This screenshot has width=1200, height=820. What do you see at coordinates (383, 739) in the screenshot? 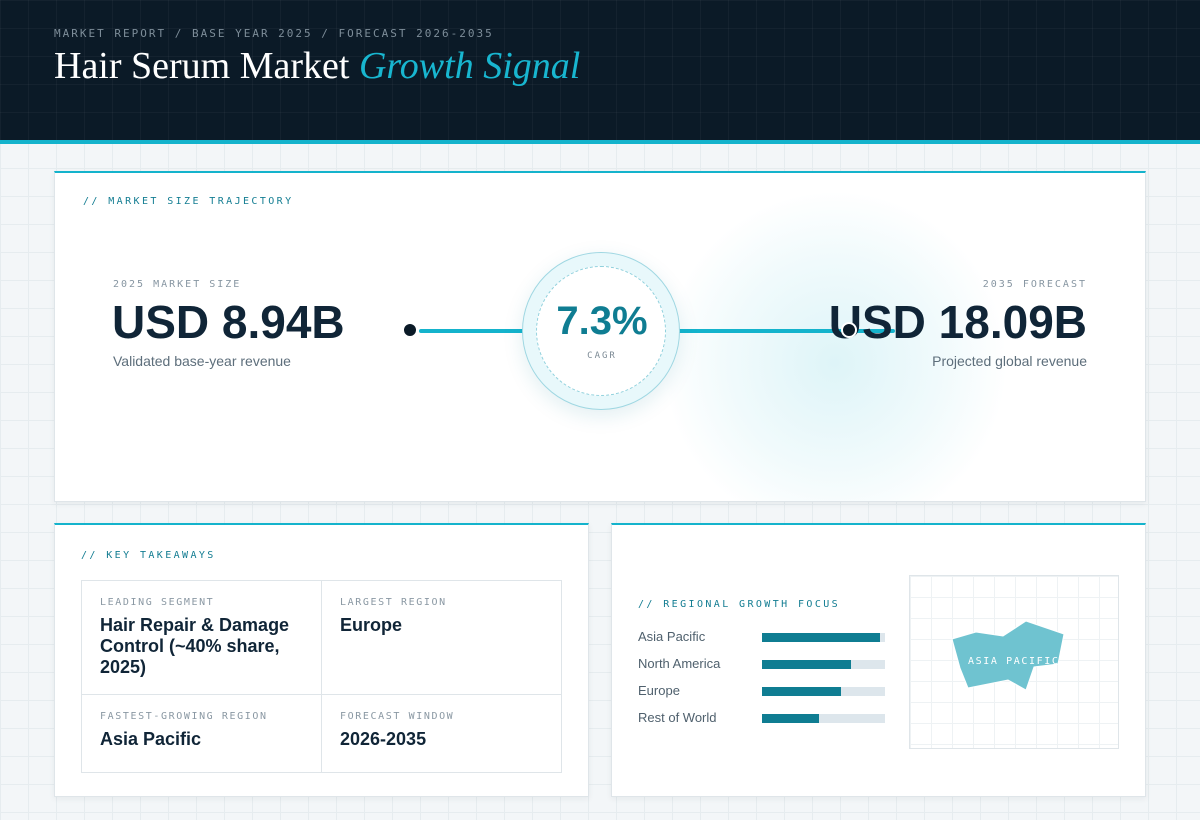
I see `takeaway-value: 2026-2035` at bounding box center [383, 739].